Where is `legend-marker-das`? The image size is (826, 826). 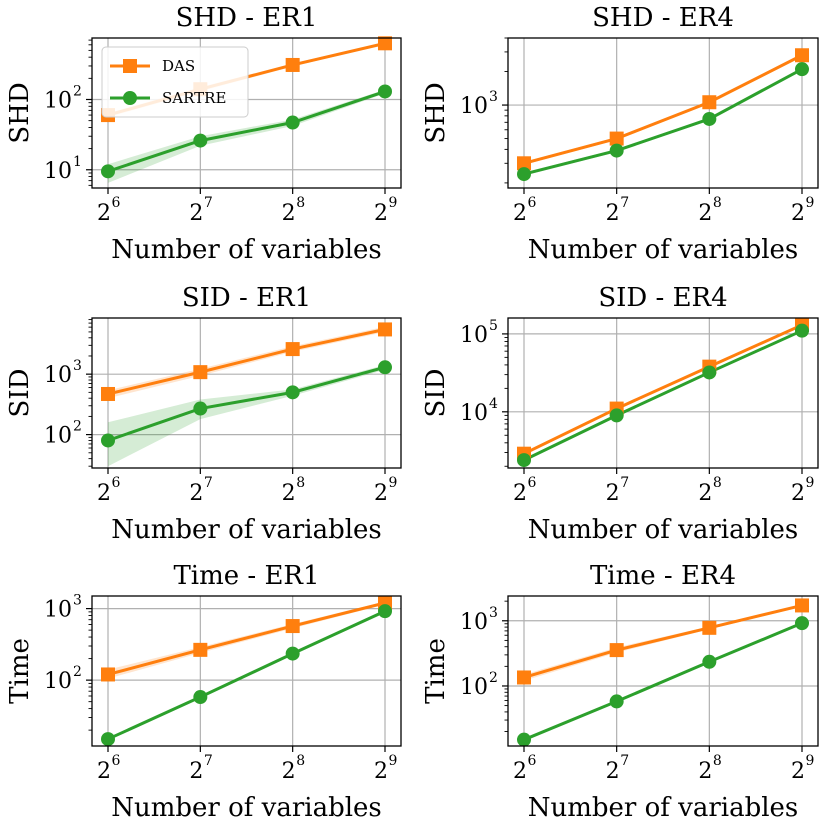 legend-marker-das is located at coordinates (130, 66).